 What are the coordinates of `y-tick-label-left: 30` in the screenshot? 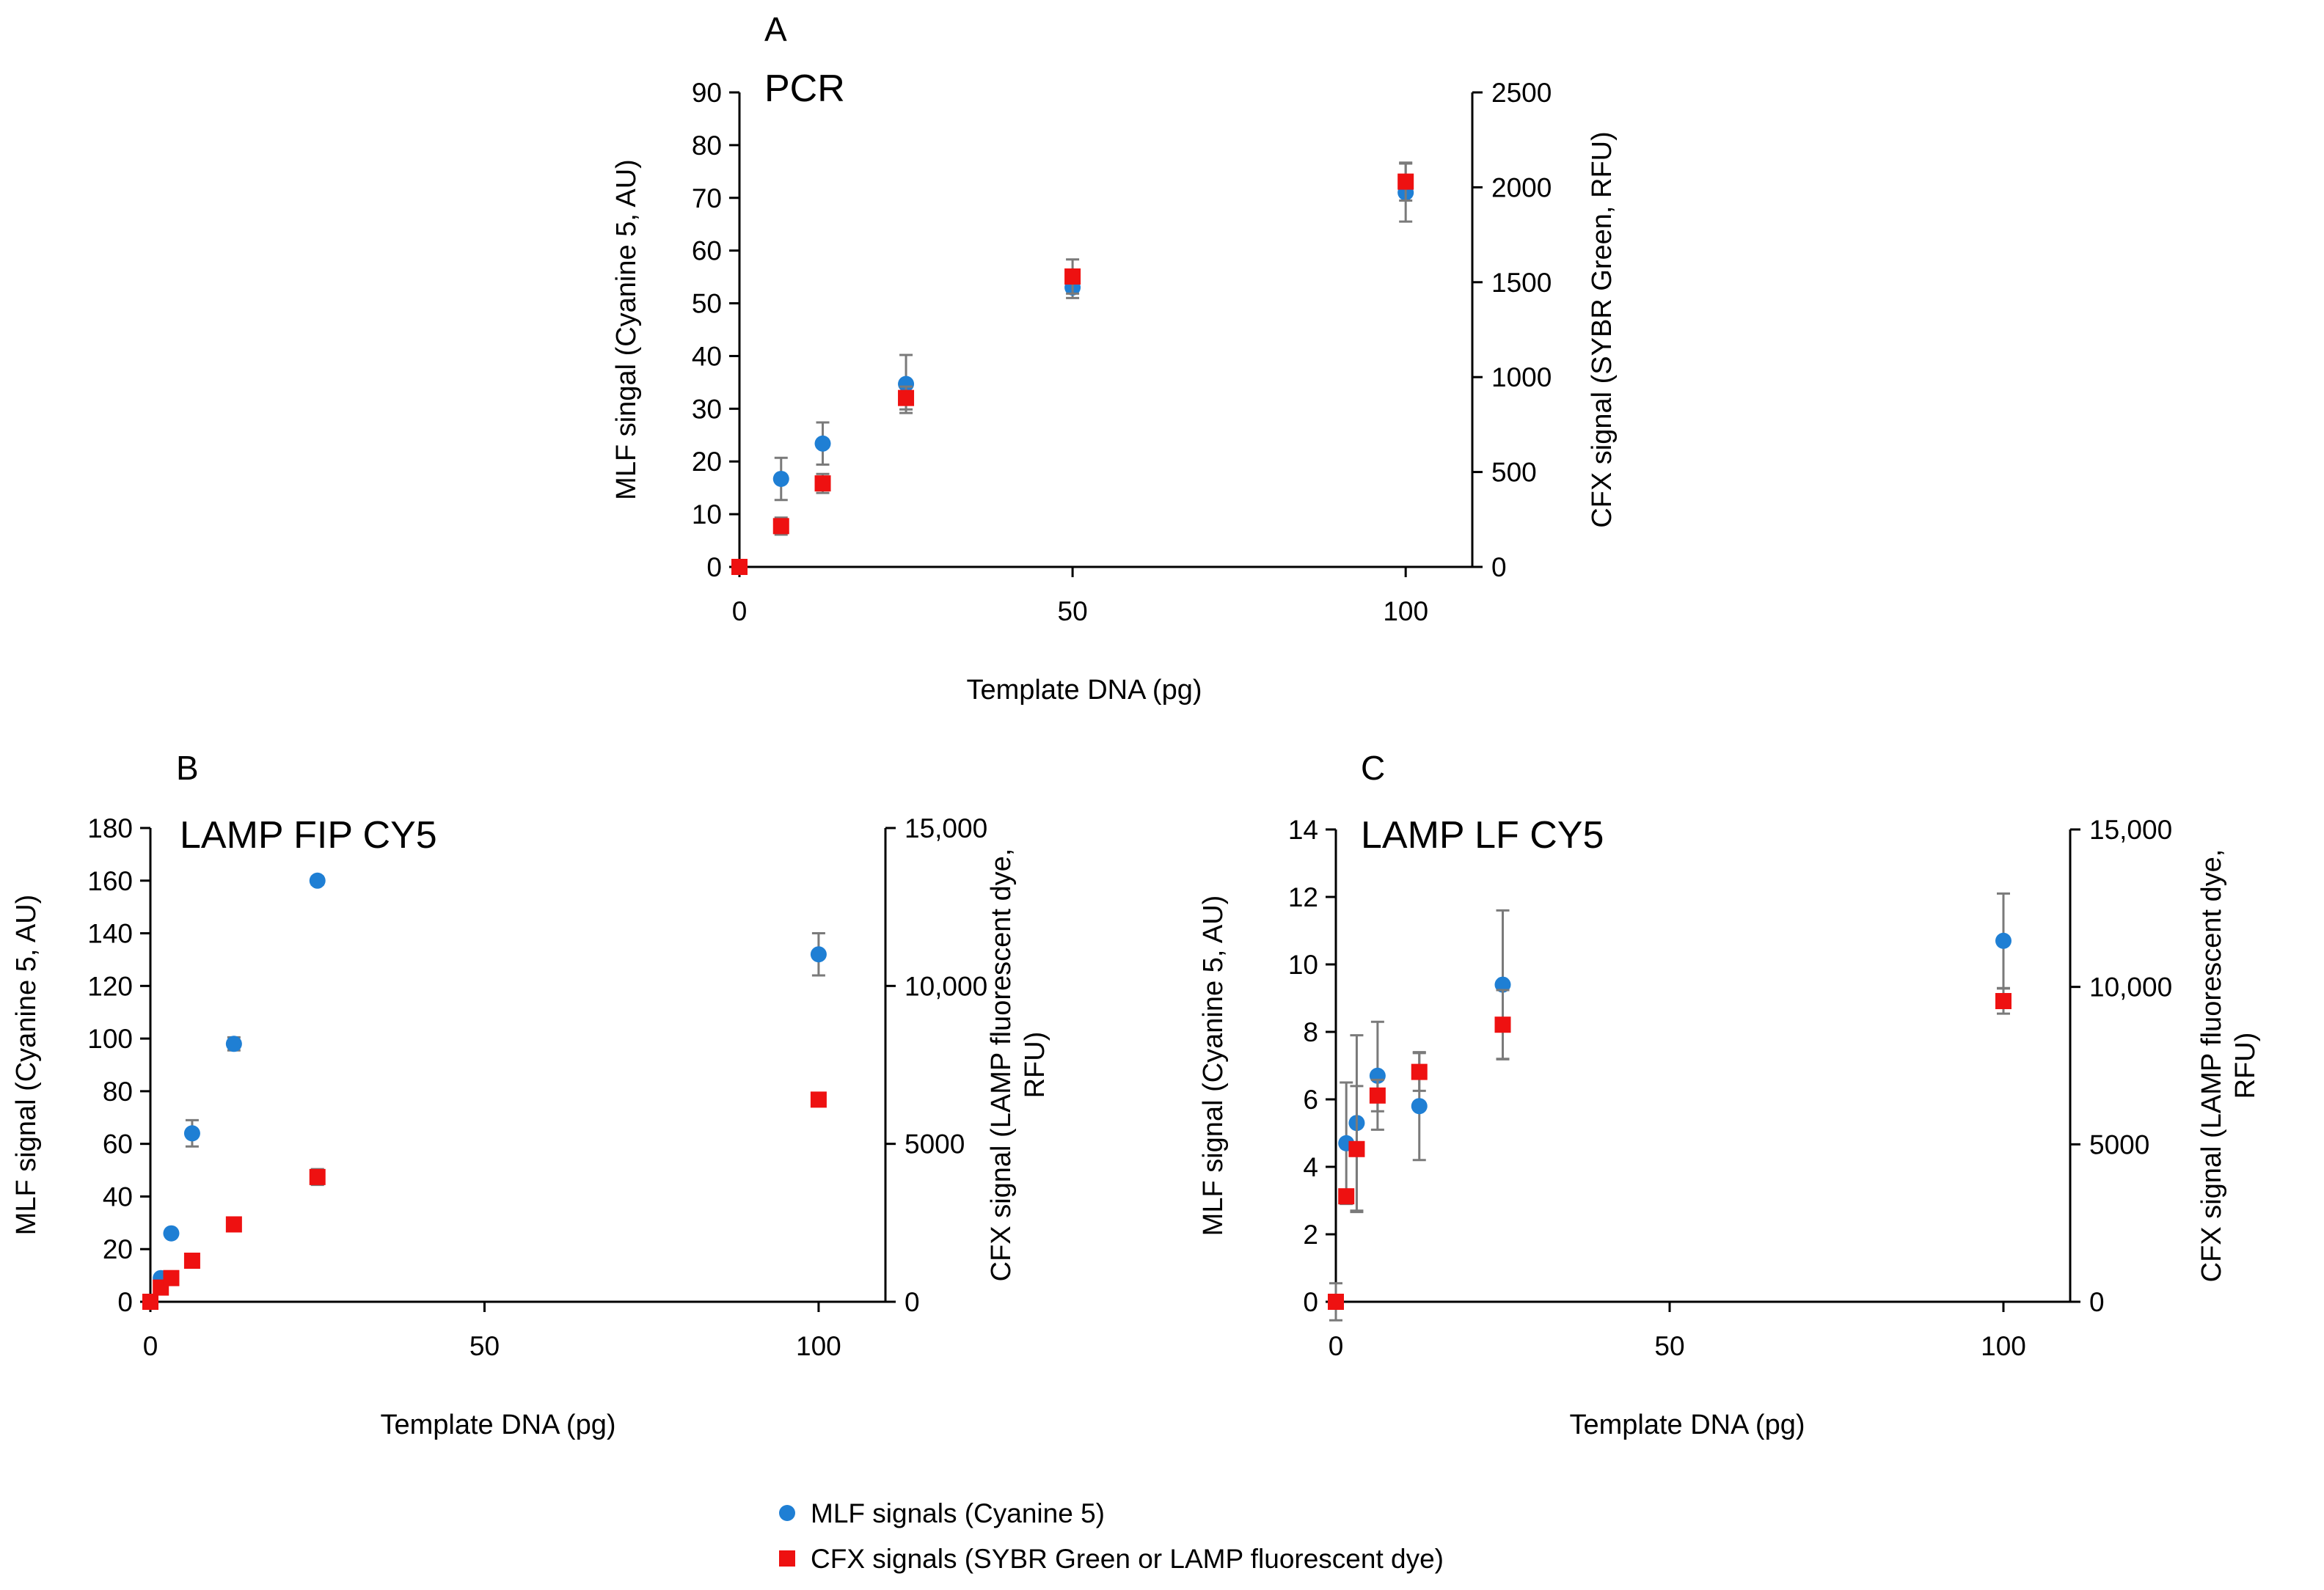 It's located at (707, 409).